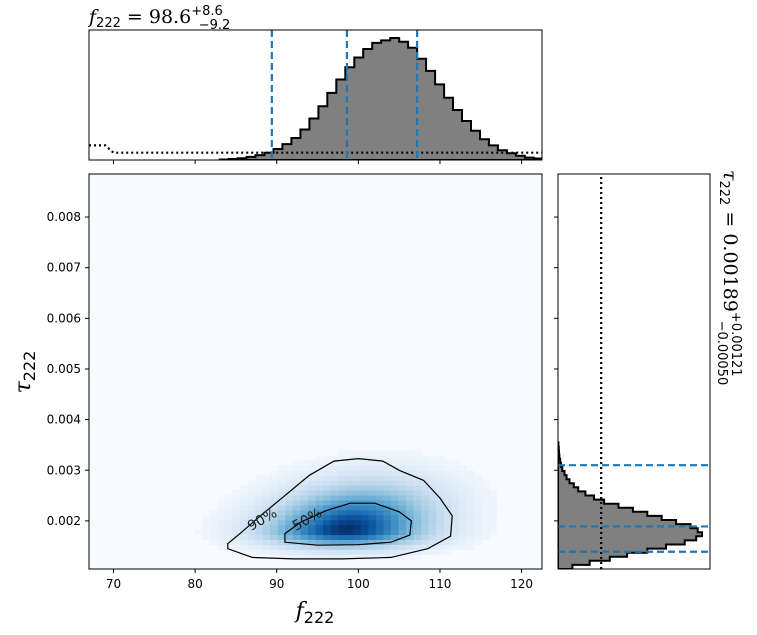  I want to click on y-tick-label: 0.008, so click(64, 217).